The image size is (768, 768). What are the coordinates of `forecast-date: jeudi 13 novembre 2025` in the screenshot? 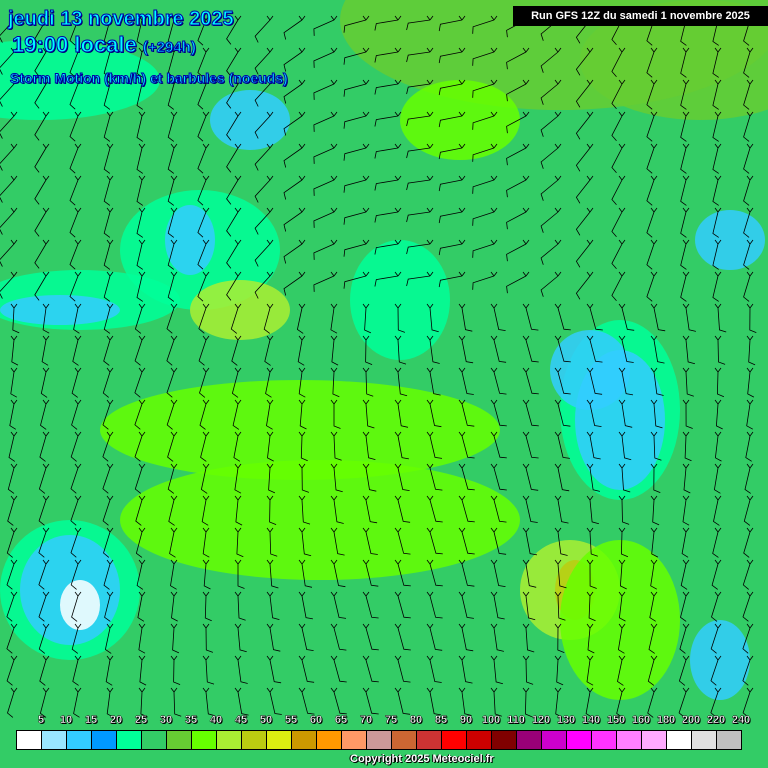 It's located at (121, 19).